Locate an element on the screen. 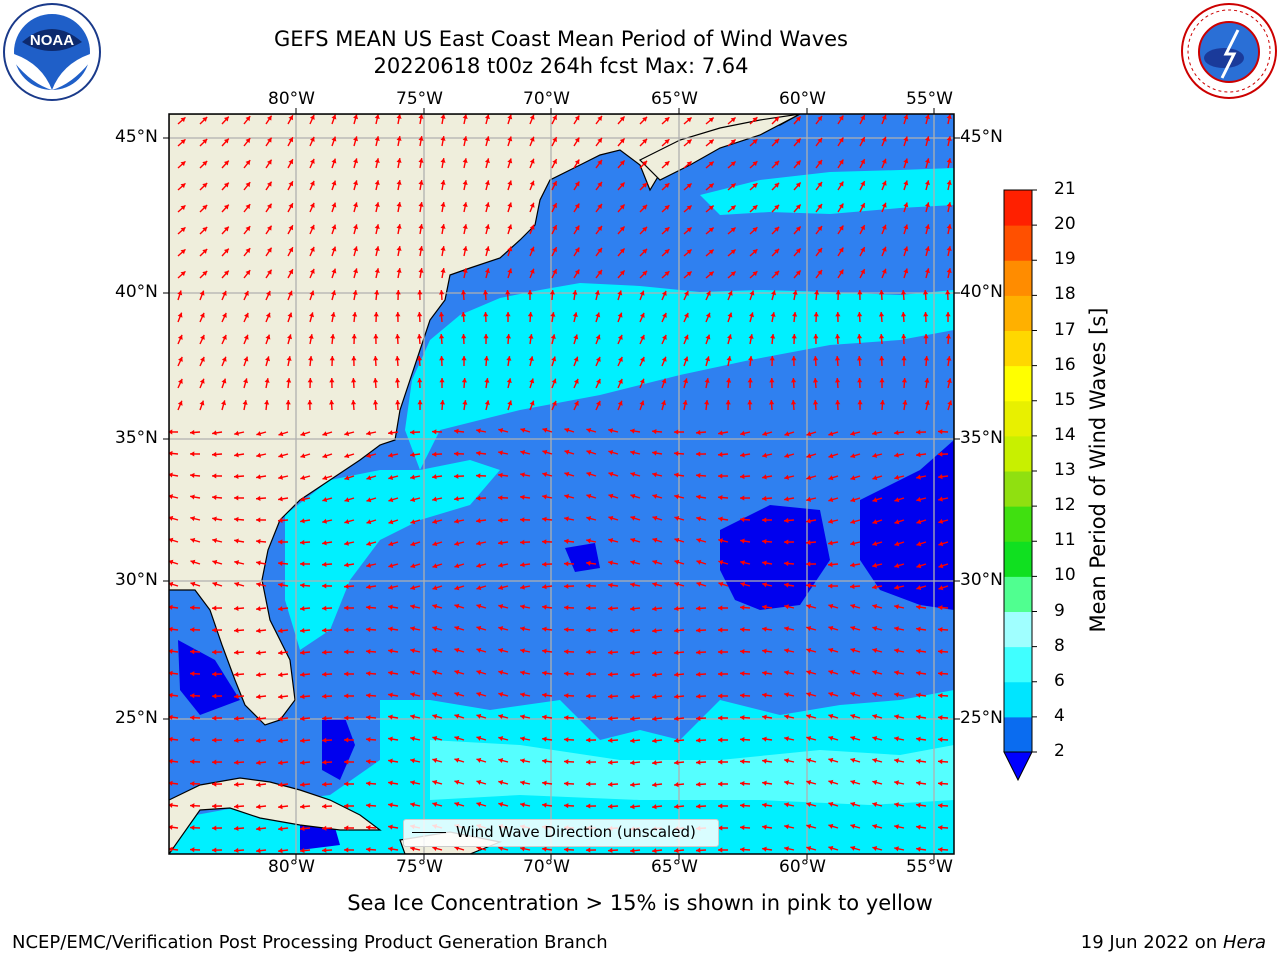 The height and width of the screenshot is (960, 1280). colorbar-tick-label: 10 is located at coordinates (1065, 575).